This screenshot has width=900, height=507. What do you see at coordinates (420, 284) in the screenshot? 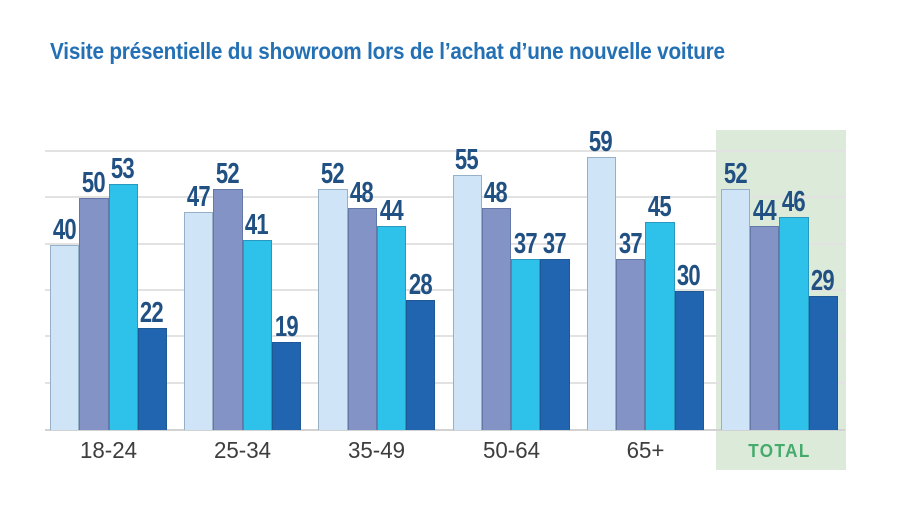
I see `bar-value-label: 28` at bounding box center [420, 284].